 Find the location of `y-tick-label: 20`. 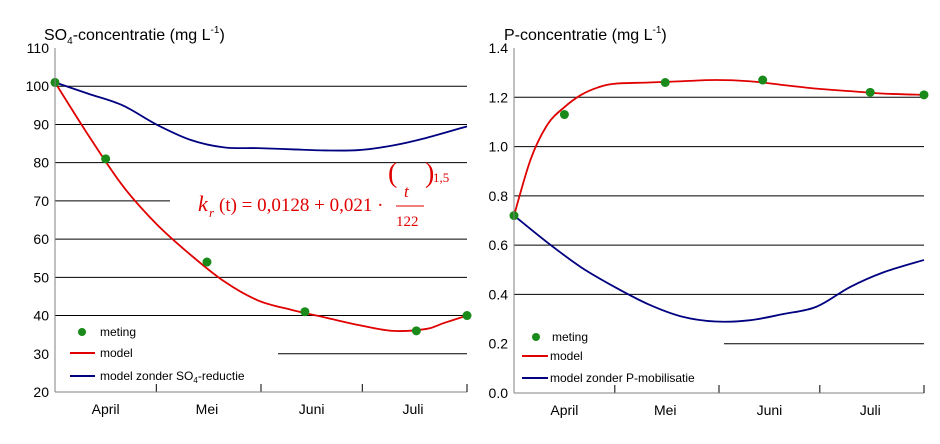

y-tick-label: 20 is located at coordinates (41, 392).